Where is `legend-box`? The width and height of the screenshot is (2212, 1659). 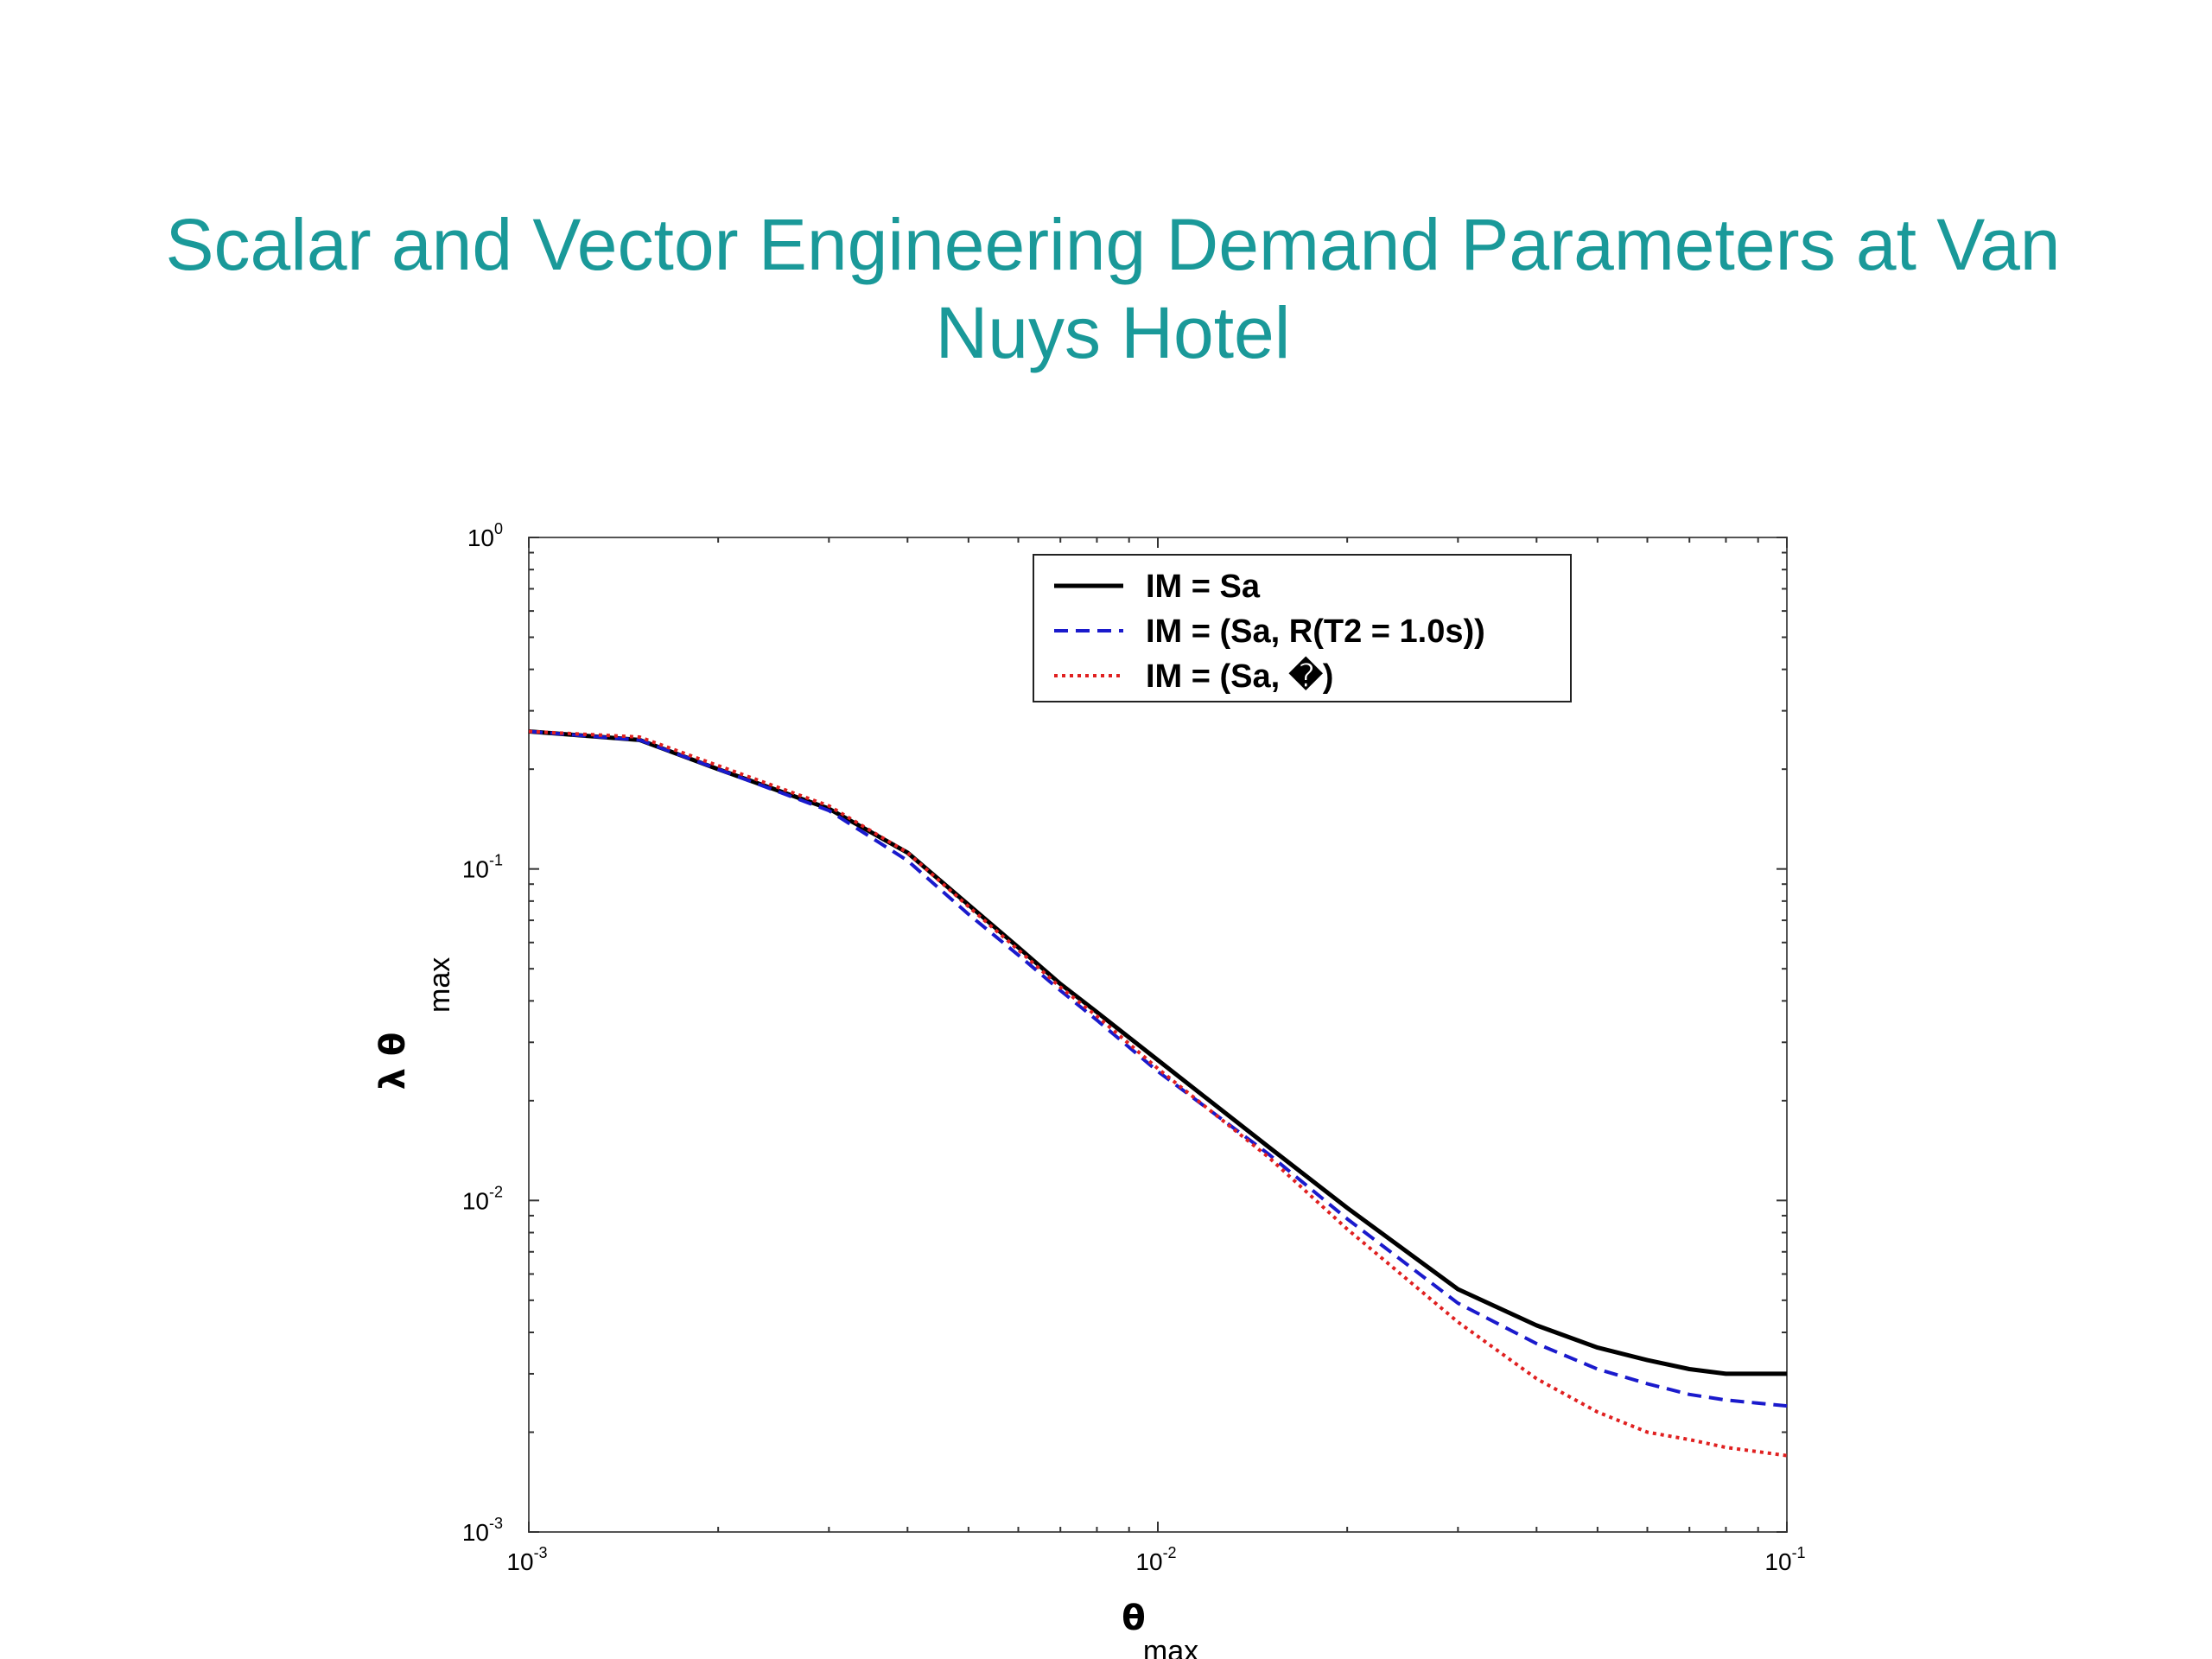 legend-box is located at coordinates (1302, 628).